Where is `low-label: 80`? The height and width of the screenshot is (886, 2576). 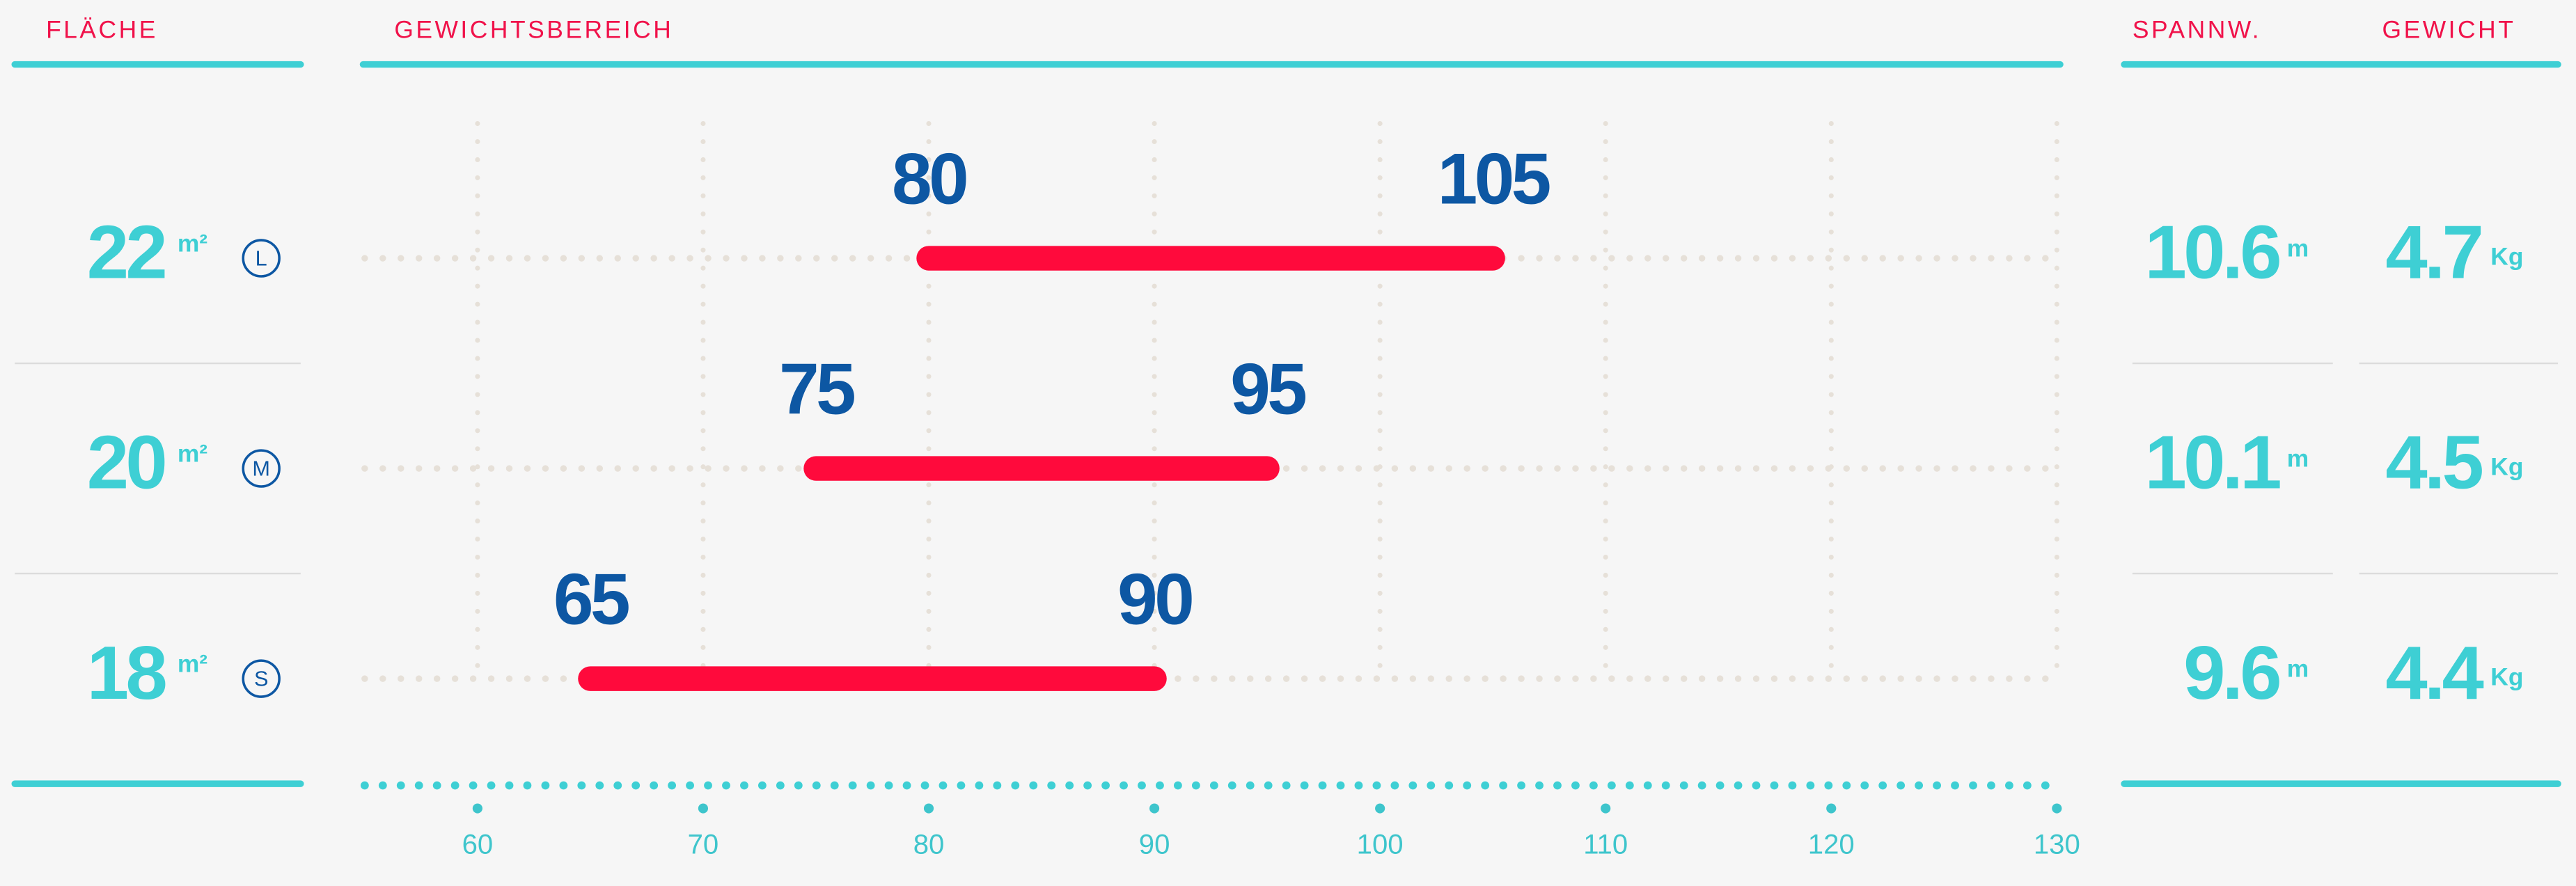
low-label: 80 is located at coordinates (929, 179).